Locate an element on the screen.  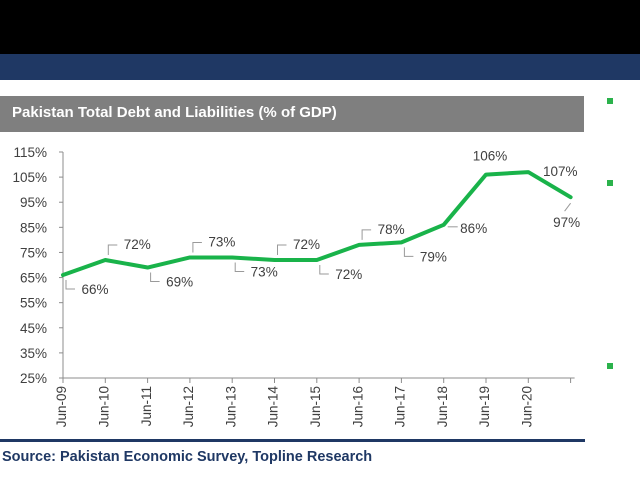
x-tick-label: Jun-12 is located at coordinates (188, 406).